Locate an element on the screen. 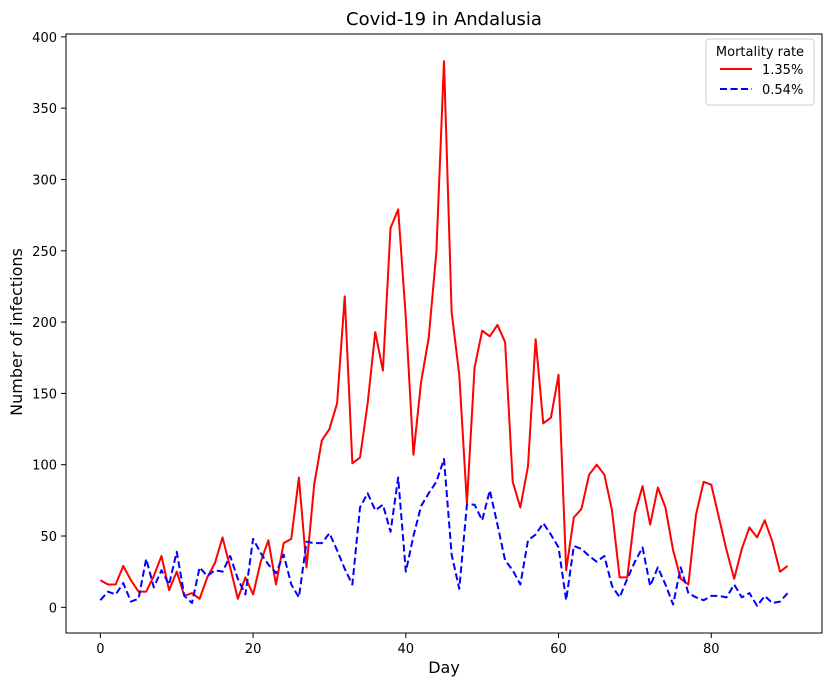 This screenshot has width=831, height=690. y-tick-label: 300 is located at coordinates (44, 180).